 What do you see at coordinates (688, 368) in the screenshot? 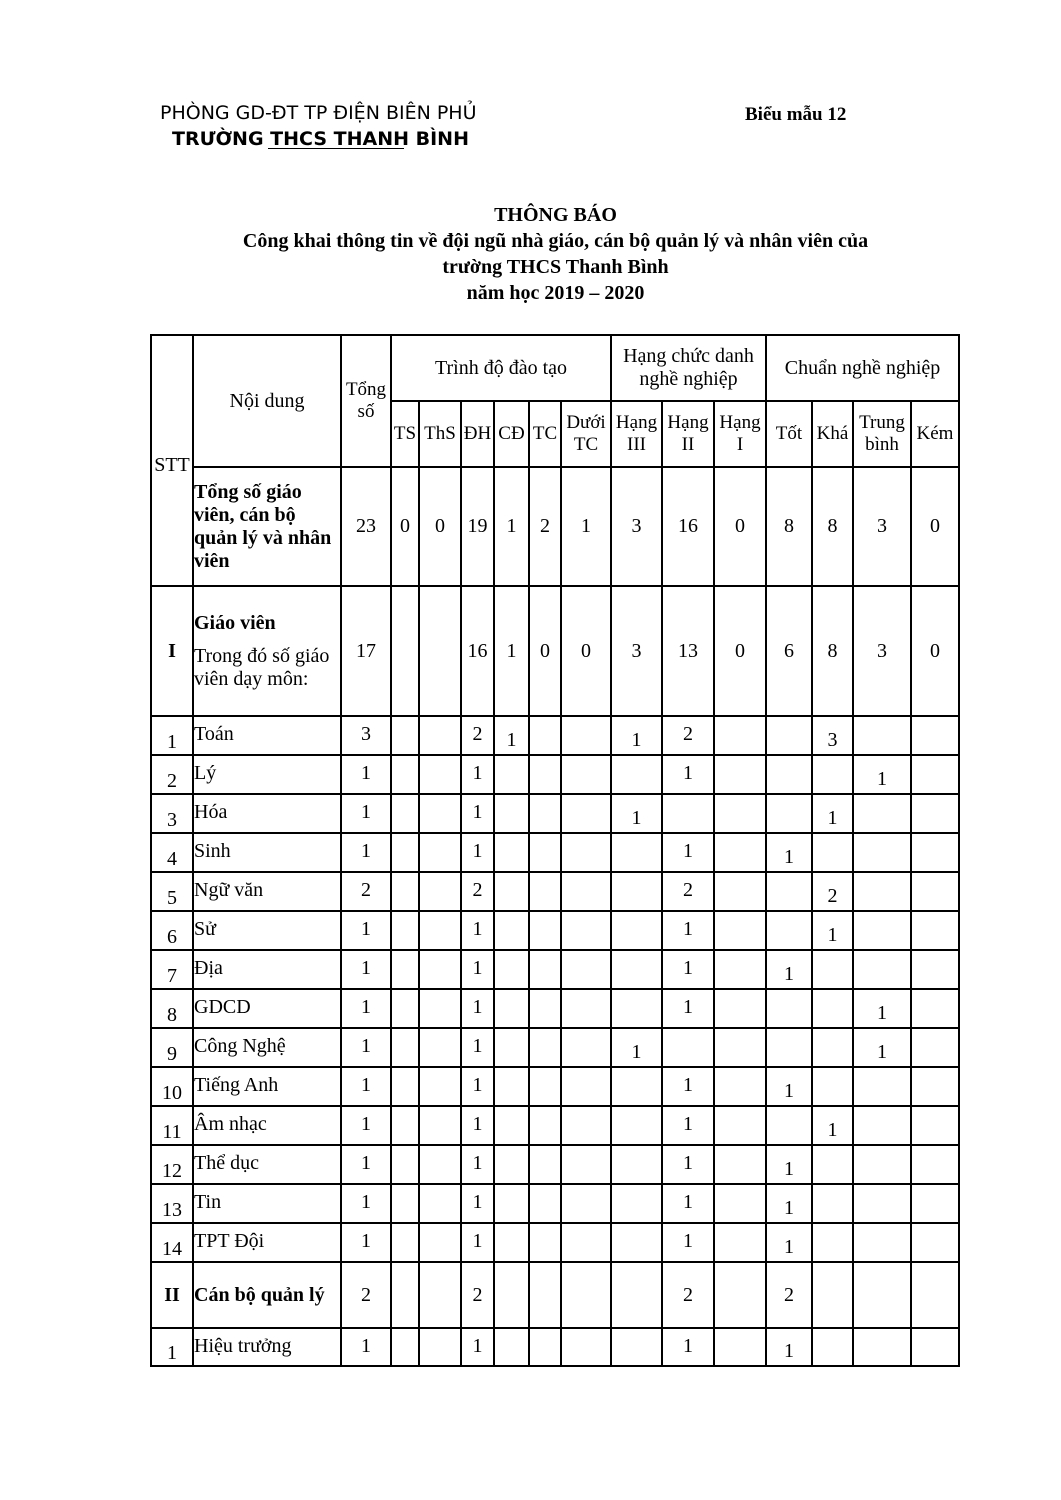
I see `header-hang: Hạng chức danh nghề nghiệp` at bounding box center [688, 368].